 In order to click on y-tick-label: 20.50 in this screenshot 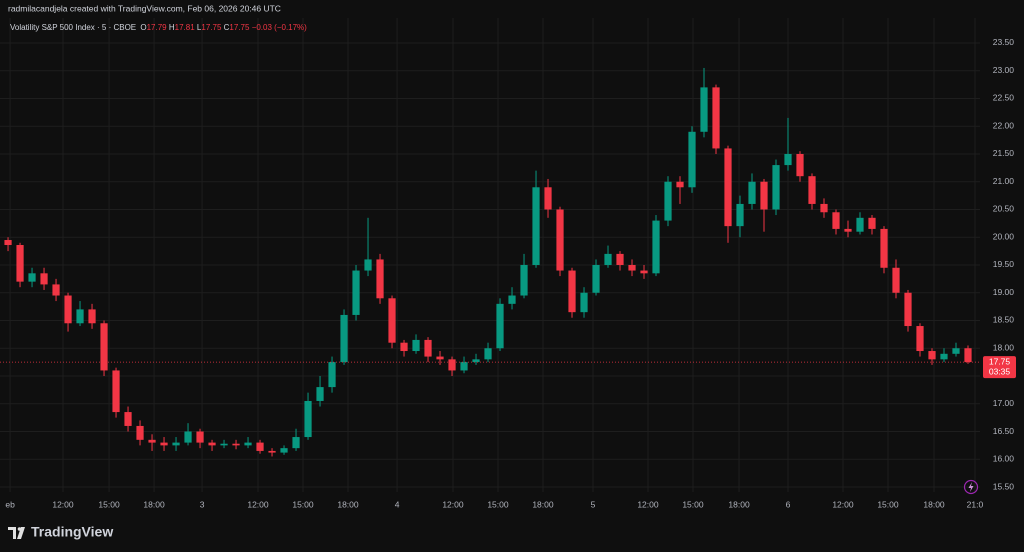, I will do `click(1004, 209)`.